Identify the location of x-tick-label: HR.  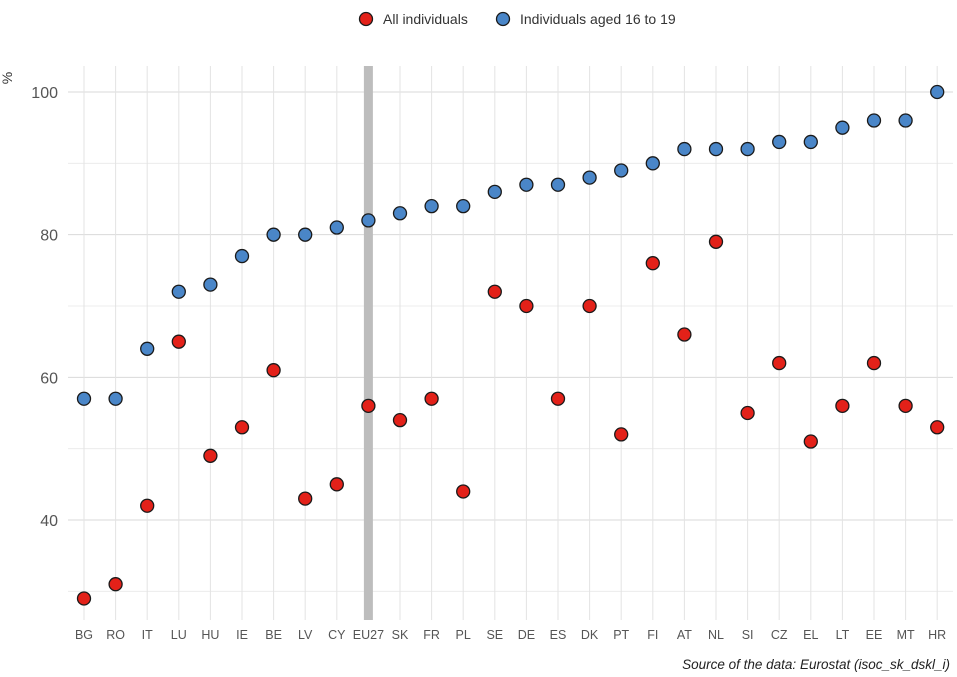
(937, 635).